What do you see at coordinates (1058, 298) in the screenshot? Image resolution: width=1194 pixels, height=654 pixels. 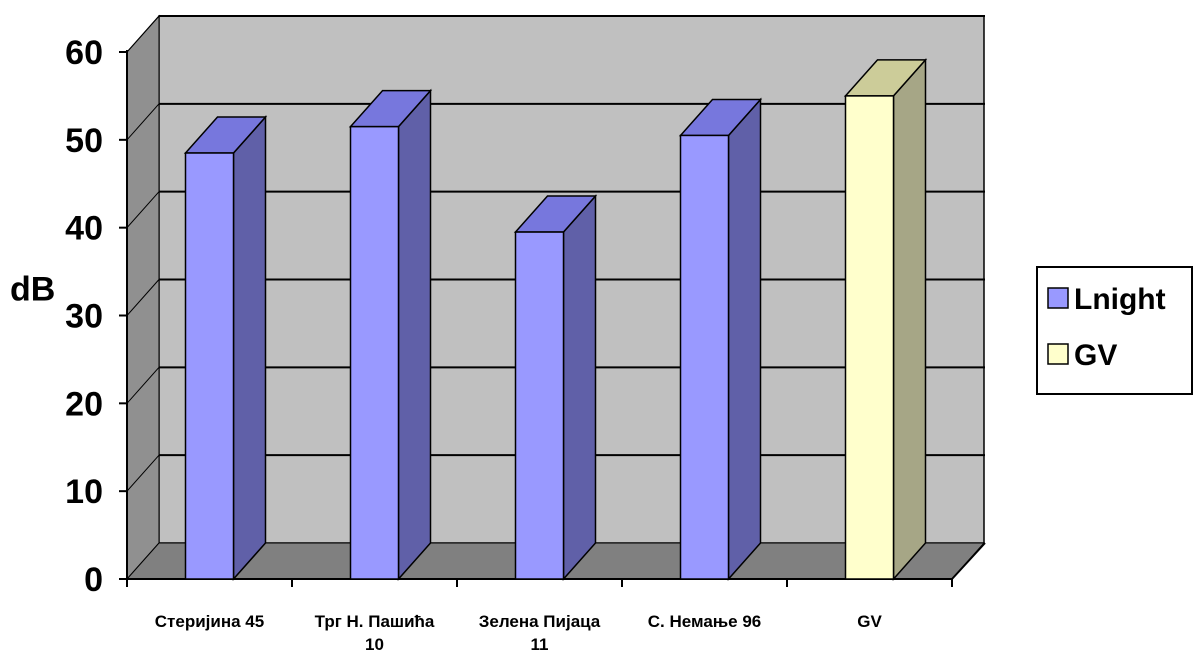 I see `legend-swatch-lnight` at bounding box center [1058, 298].